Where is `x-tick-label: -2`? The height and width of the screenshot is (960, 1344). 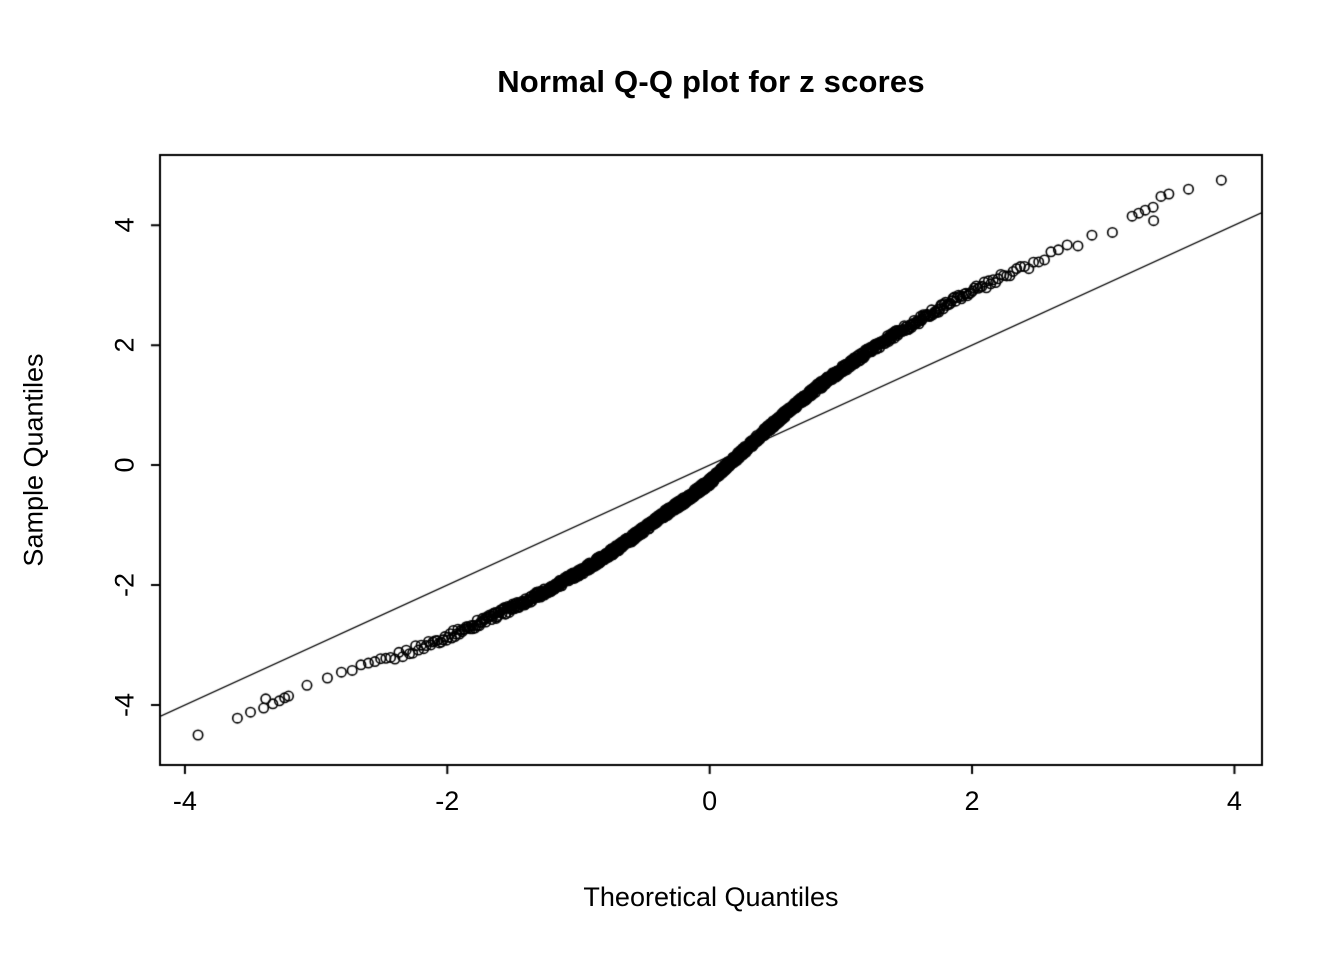 x-tick-label: -2 is located at coordinates (447, 801).